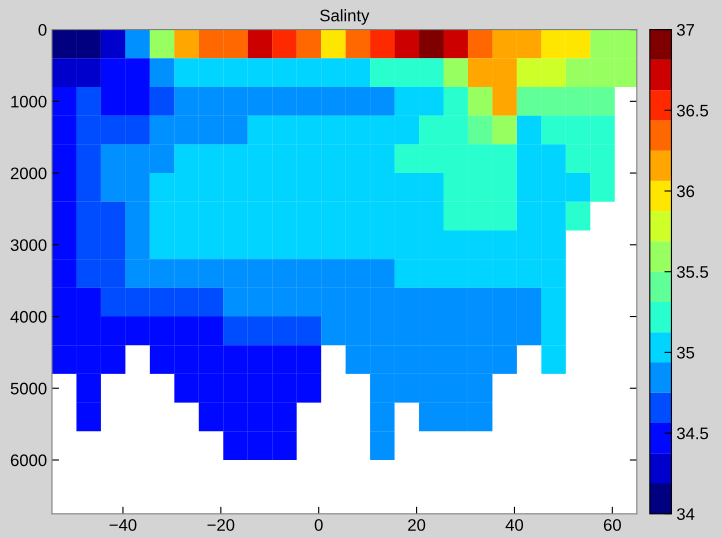  Describe the element at coordinates (612, 525) in the screenshot. I see `x-tick-label: 60` at that location.